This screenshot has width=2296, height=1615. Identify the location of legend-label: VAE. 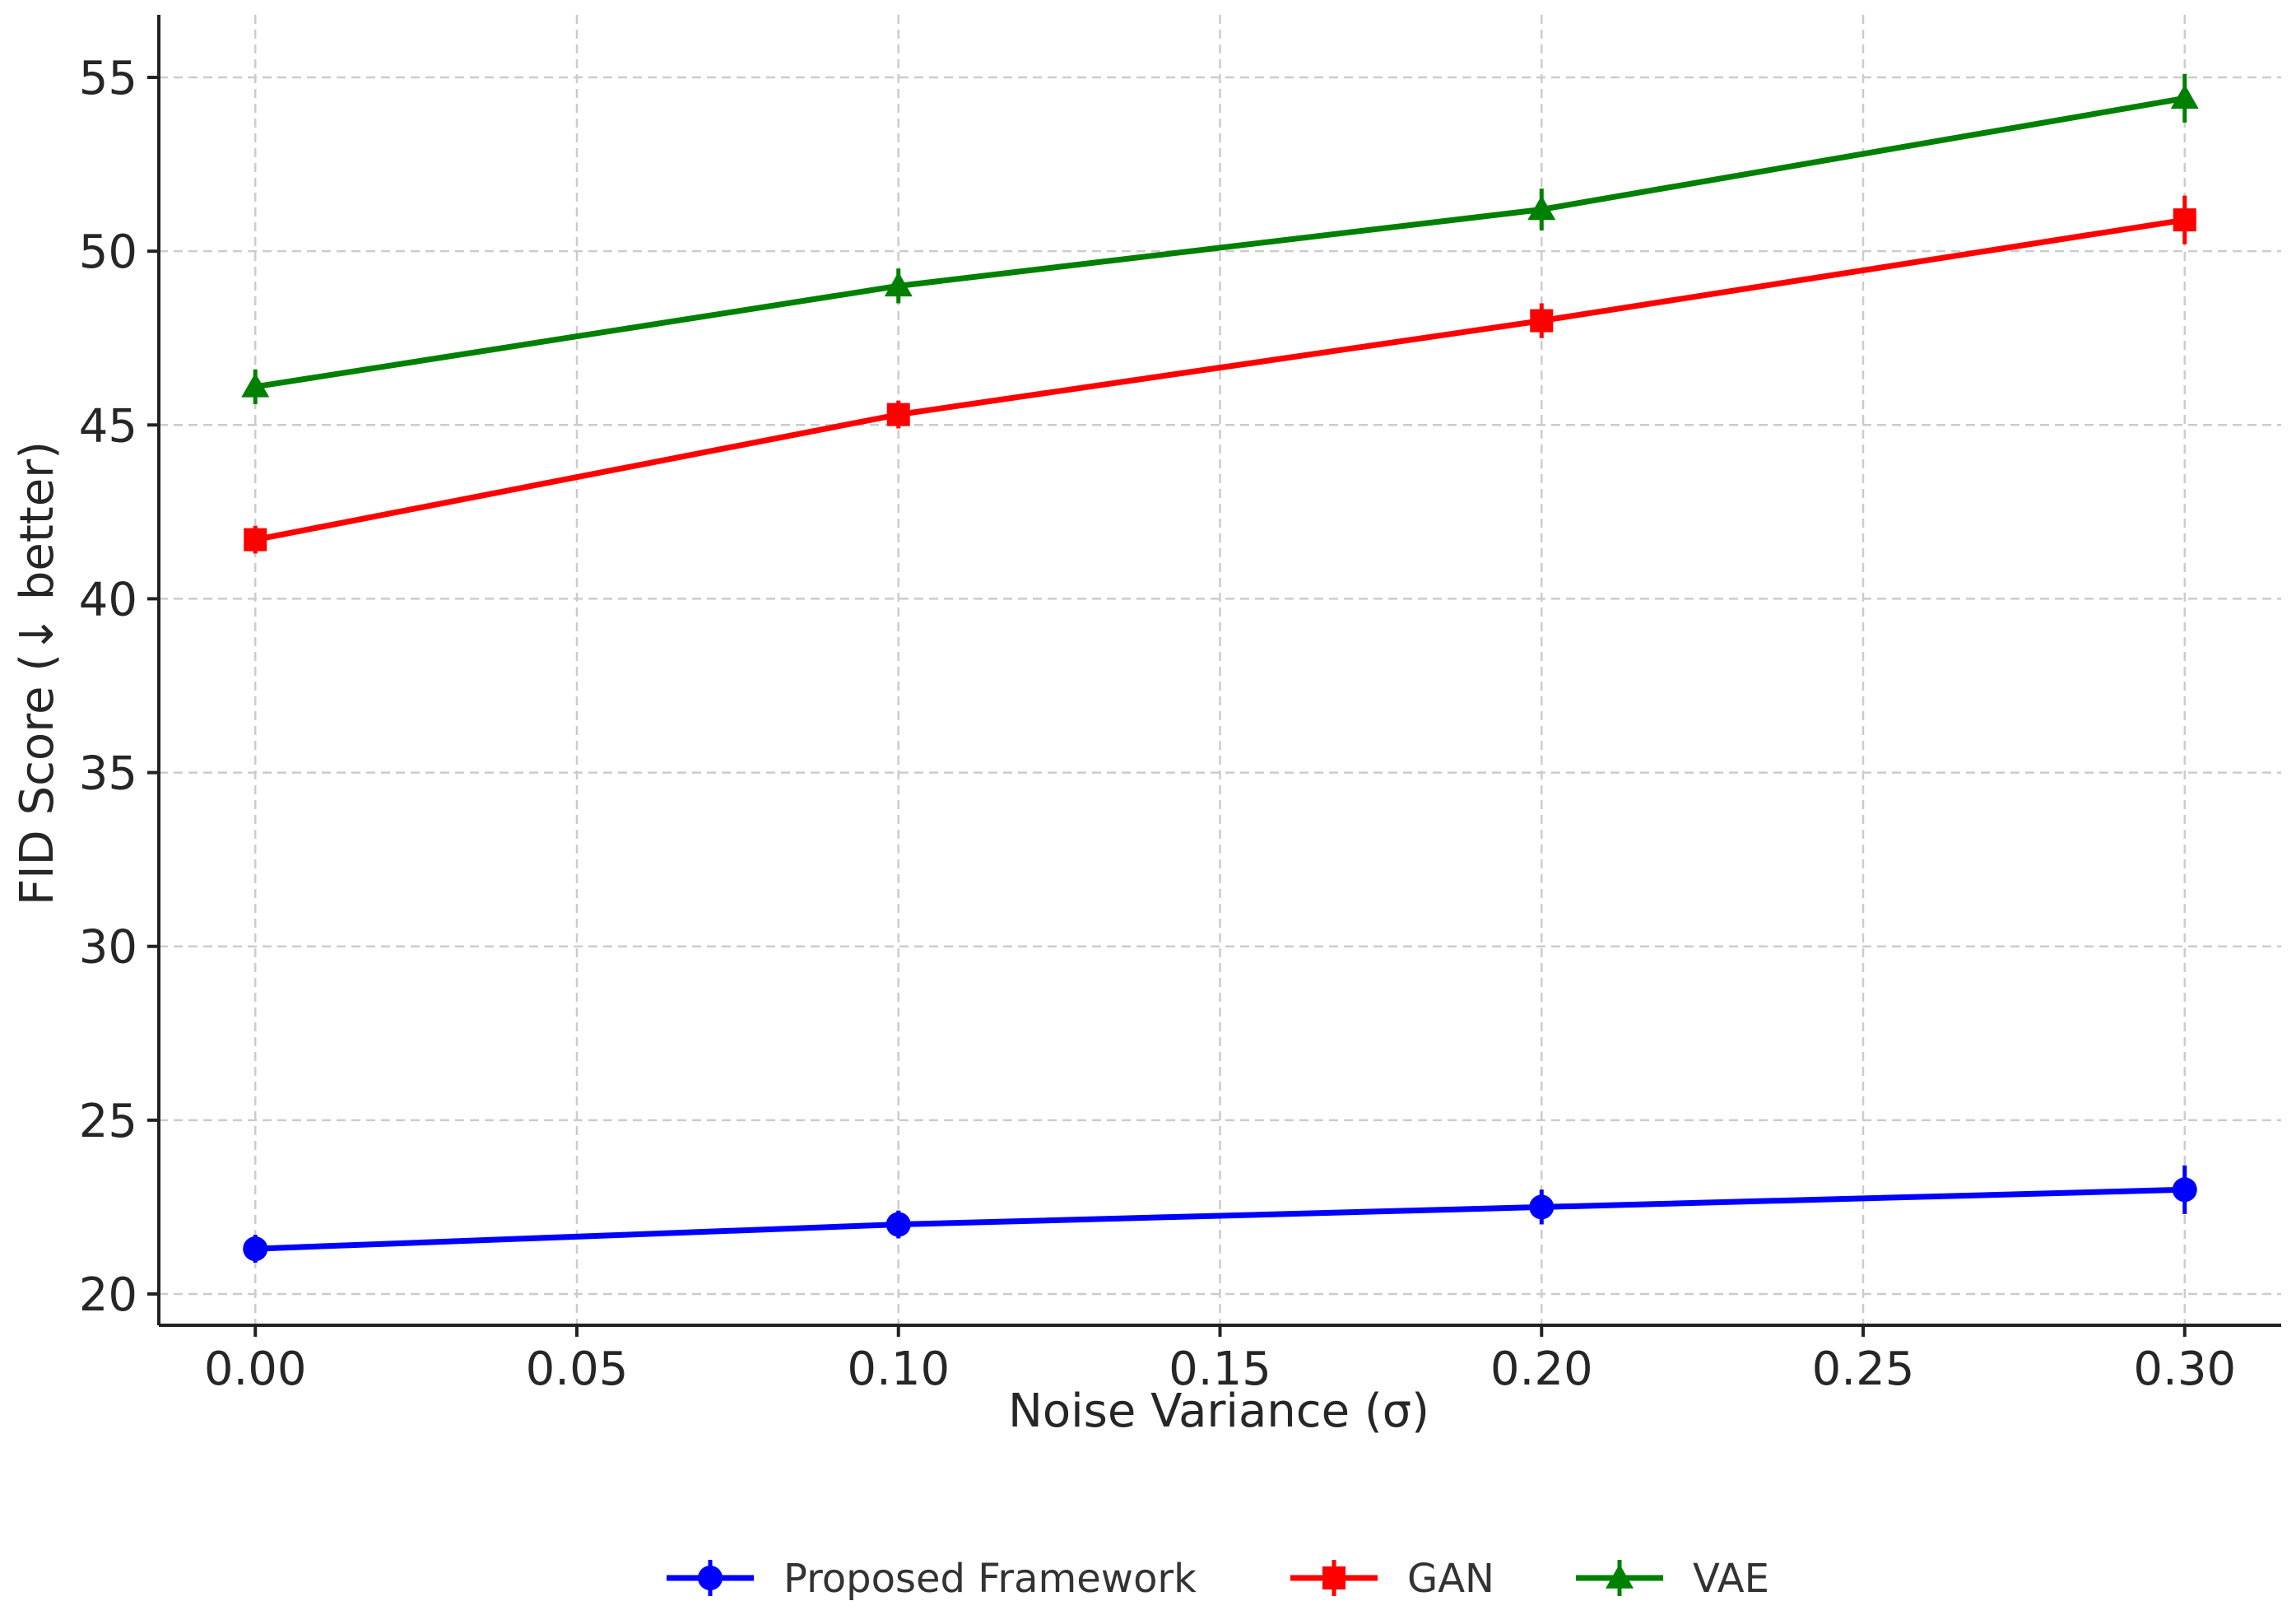
(1731, 1579).